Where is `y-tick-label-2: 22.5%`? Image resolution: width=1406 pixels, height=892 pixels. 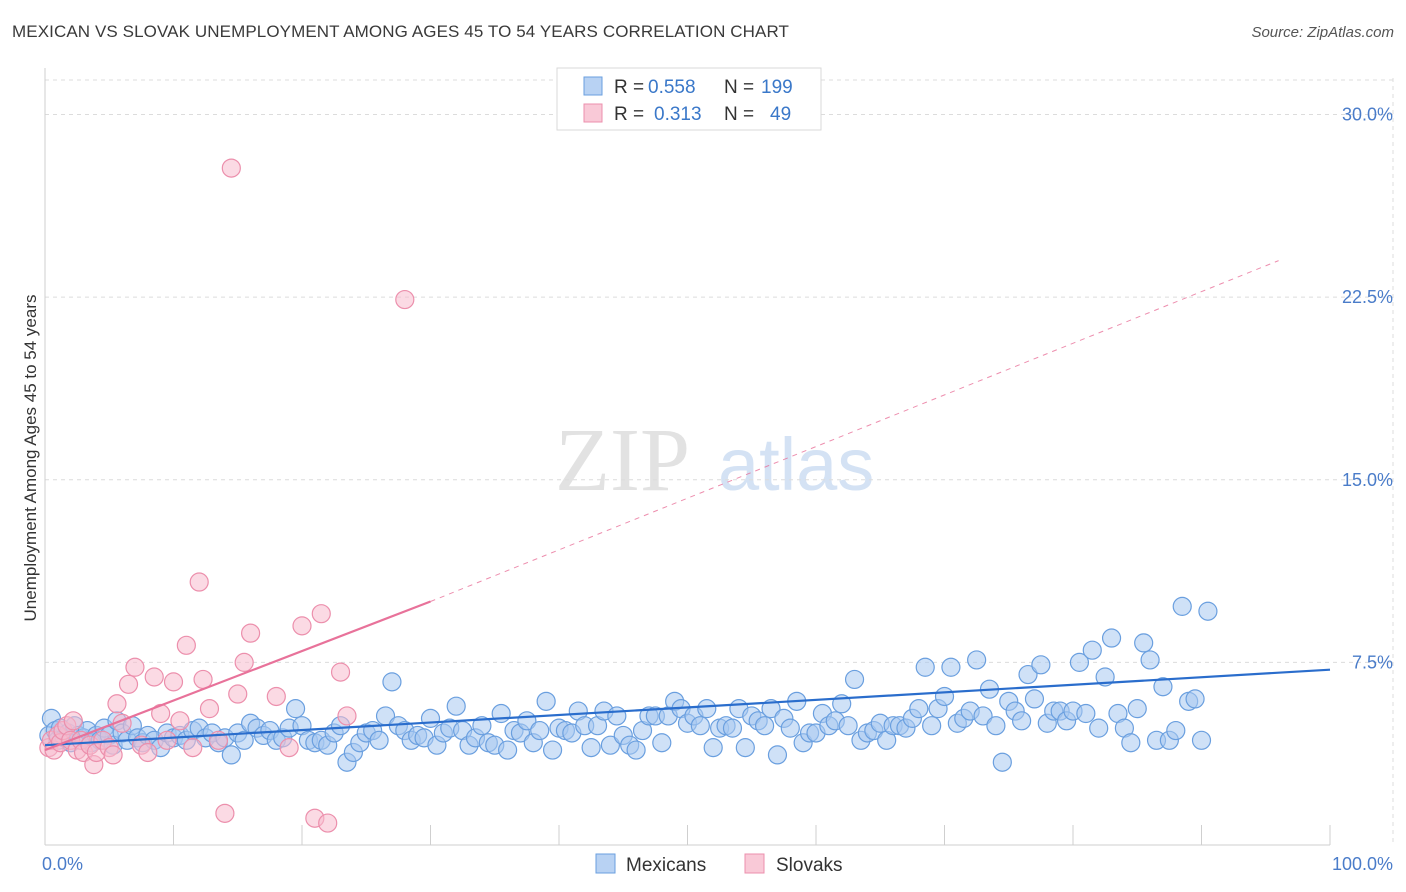 y-tick-label-2: 22.5% is located at coordinates (1367, 297).